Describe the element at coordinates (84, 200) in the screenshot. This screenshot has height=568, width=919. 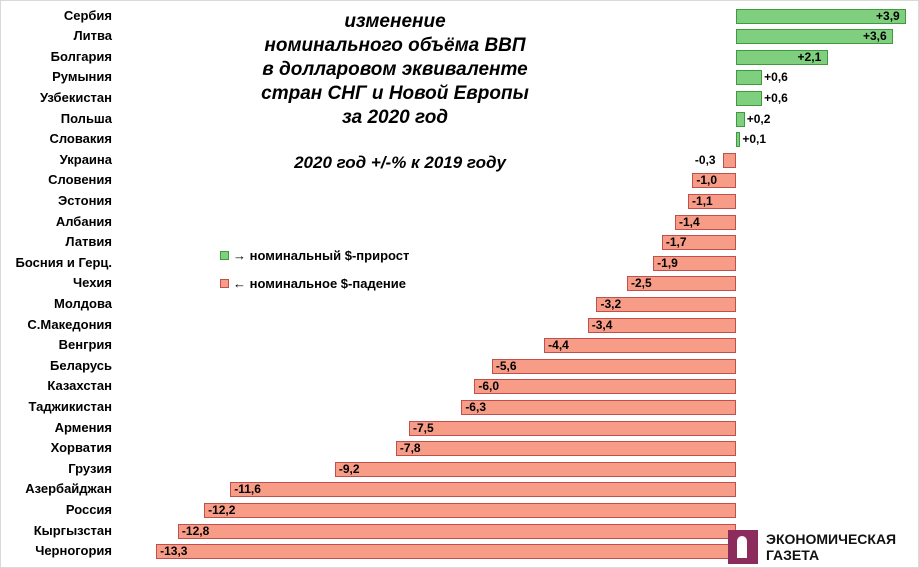
I see `category-label: Эстония` at that location.